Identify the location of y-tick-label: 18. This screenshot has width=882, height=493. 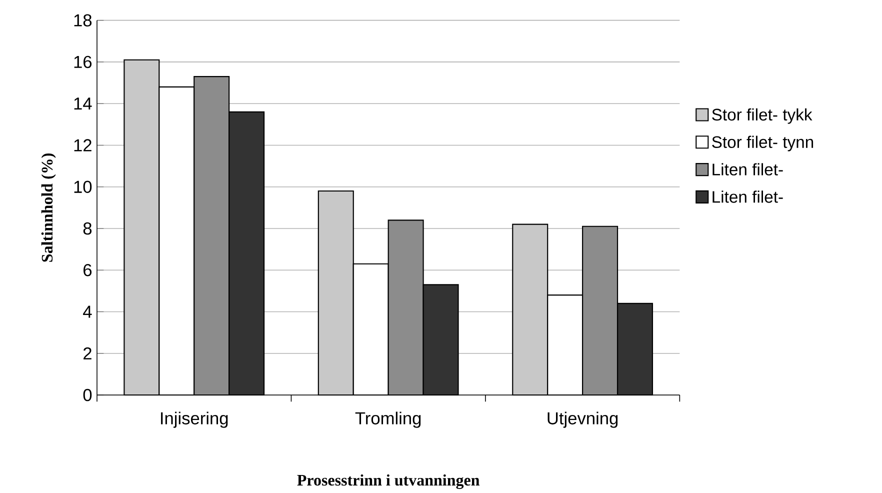
(83, 20).